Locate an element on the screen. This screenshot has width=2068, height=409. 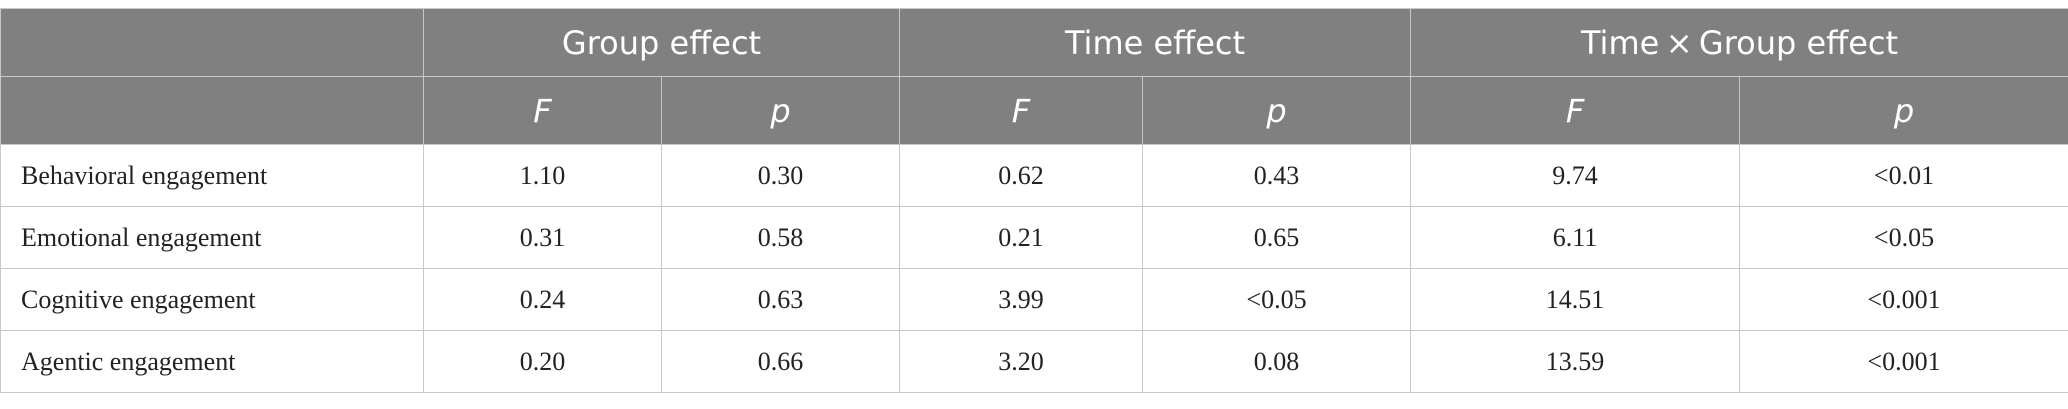
table-cell: 0.30 is located at coordinates (780, 175).